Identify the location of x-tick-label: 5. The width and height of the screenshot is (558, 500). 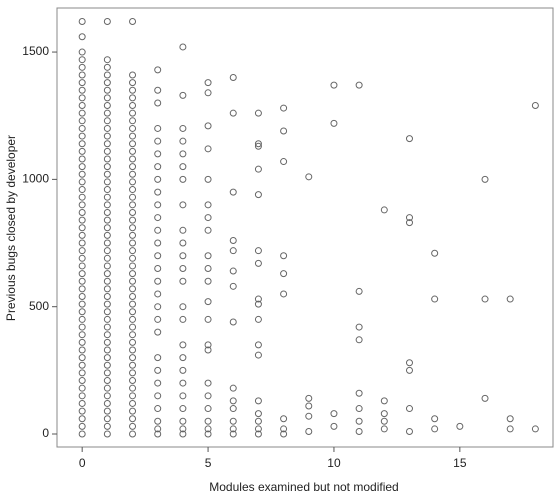
(208, 463).